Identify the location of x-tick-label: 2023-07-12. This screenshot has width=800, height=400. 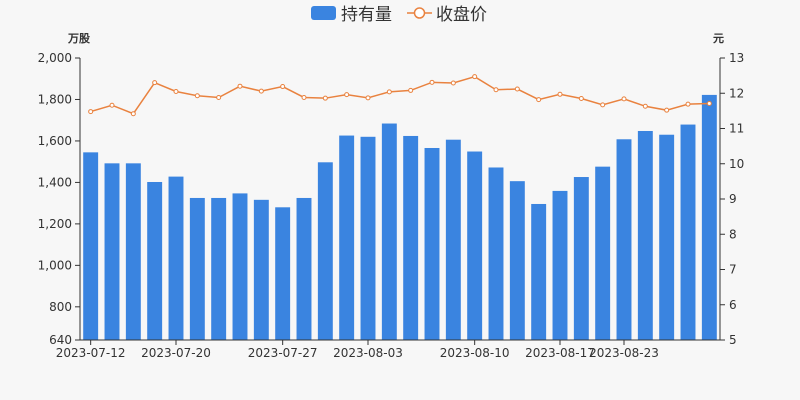
(91, 353).